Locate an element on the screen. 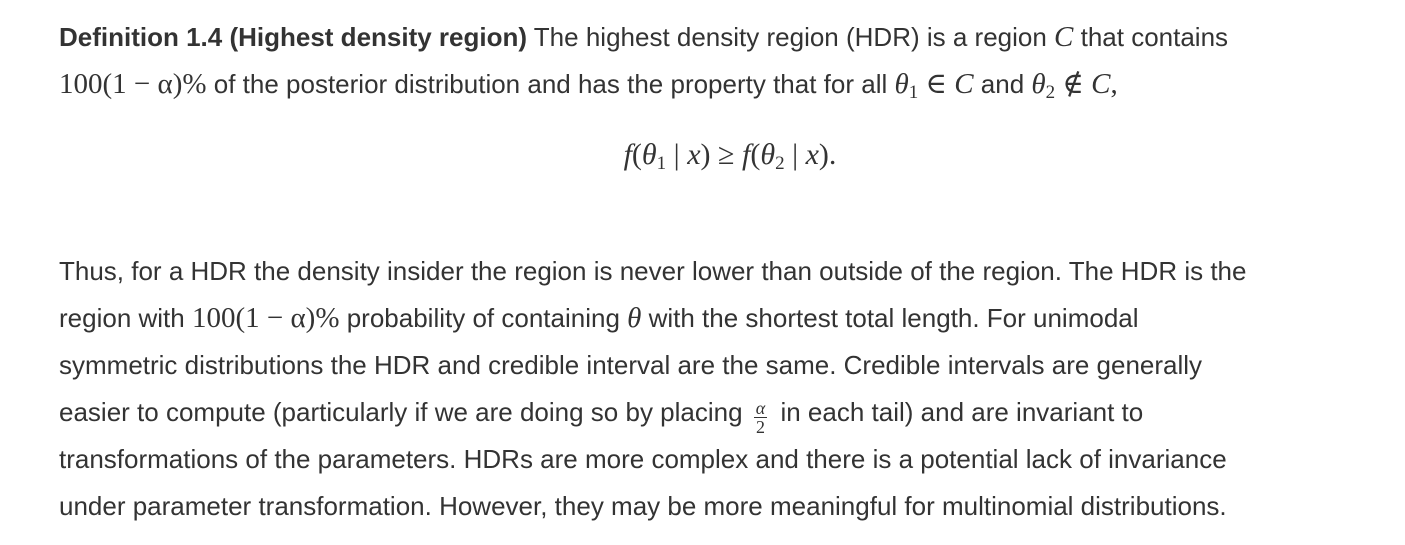 Image resolution: width=1405 pixels, height=545 pixels. fraction-denominator: 2 is located at coordinates (761, 427).